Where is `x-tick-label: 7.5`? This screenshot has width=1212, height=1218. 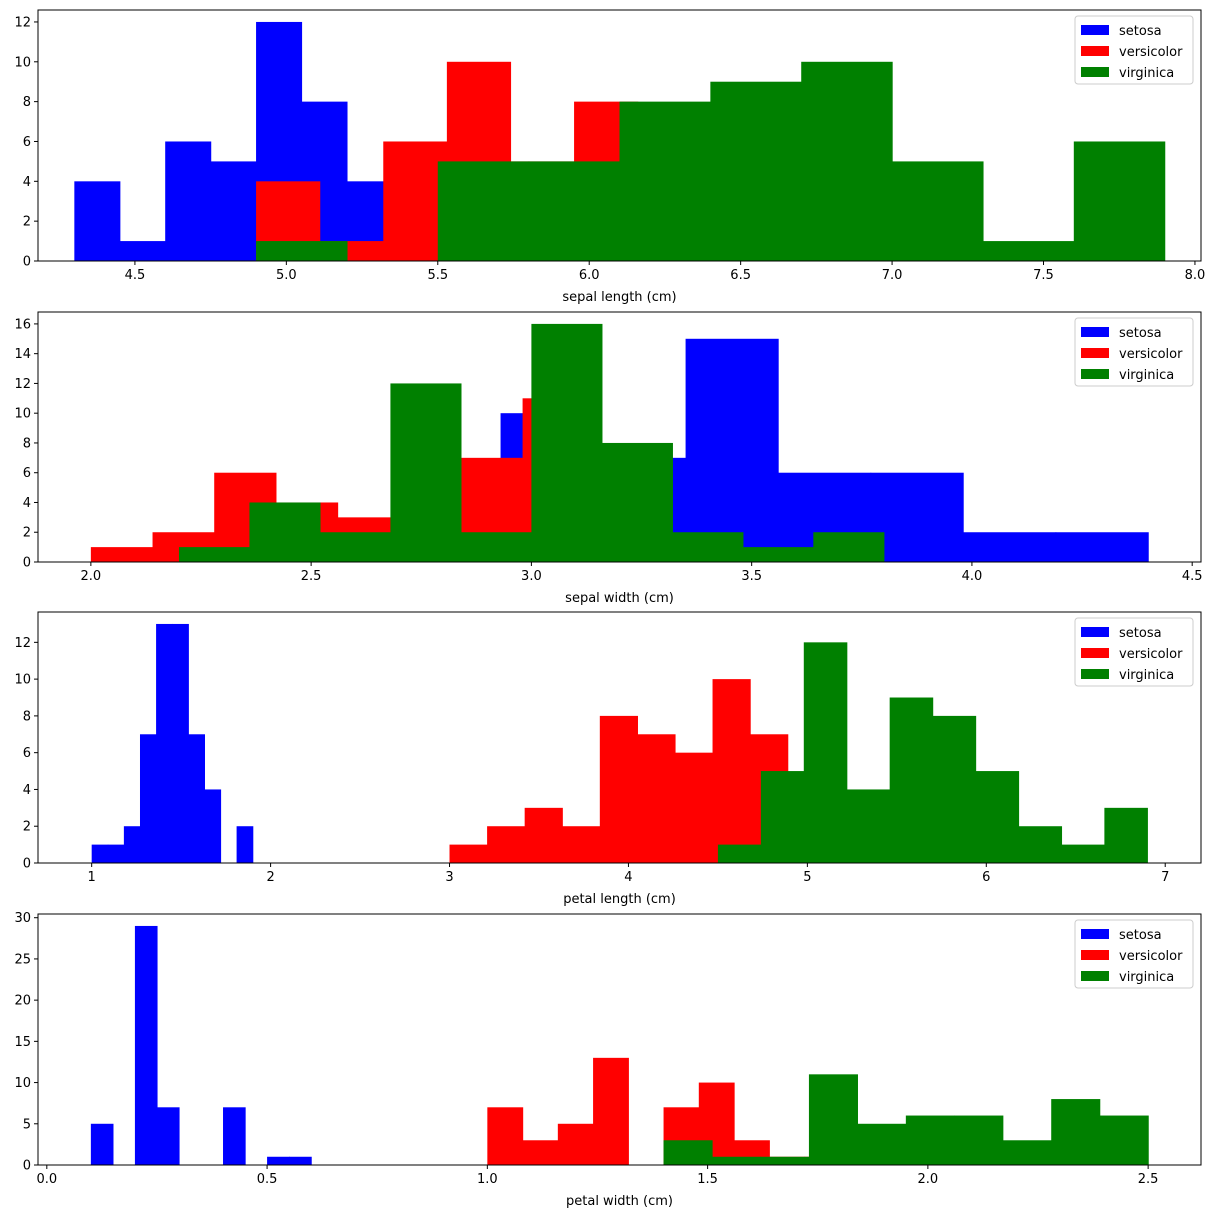 x-tick-label: 7.5 is located at coordinates (1043, 275).